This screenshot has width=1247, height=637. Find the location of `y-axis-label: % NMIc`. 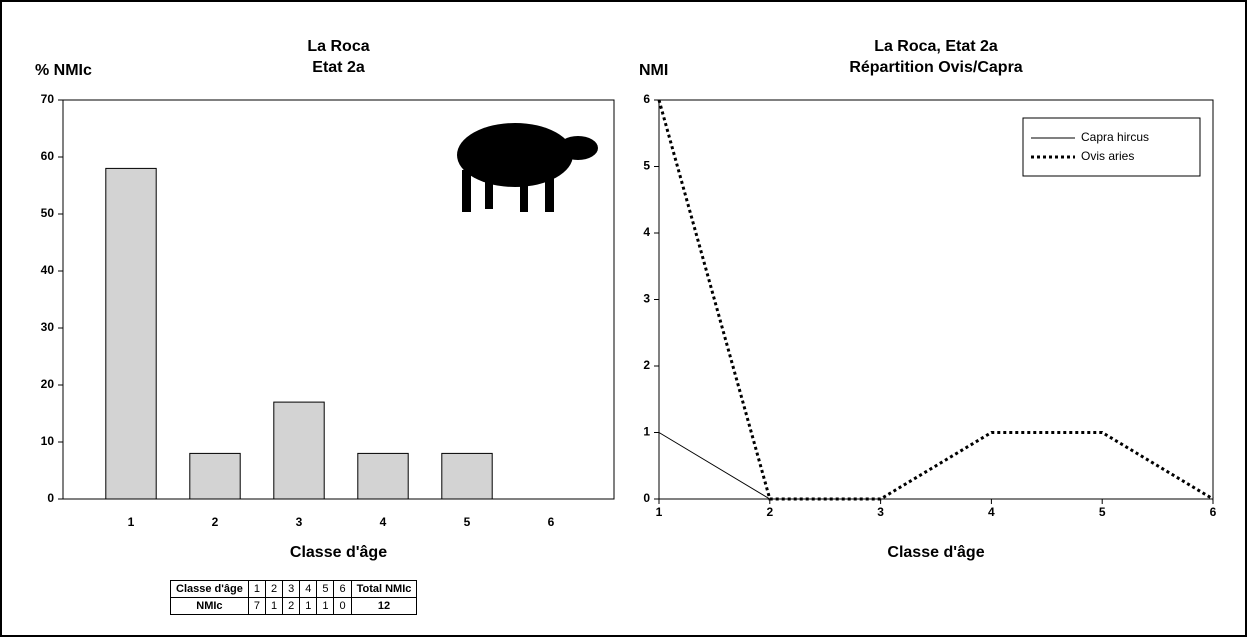

y-axis-label: % NMIc is located at coordinates (63, 70).